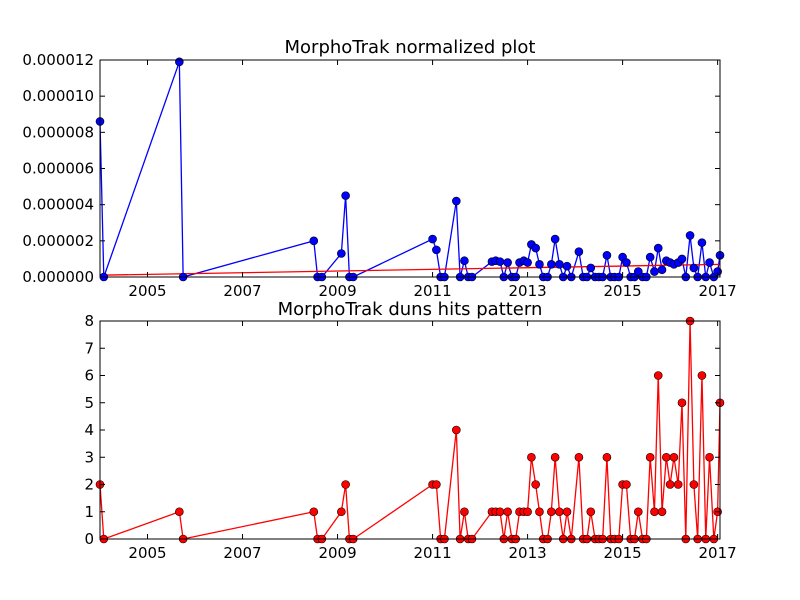  Describe the element at coordinates (527, 553) in the screenshot. I see `bottom-chart-x-tick-label: 2013` at that location.